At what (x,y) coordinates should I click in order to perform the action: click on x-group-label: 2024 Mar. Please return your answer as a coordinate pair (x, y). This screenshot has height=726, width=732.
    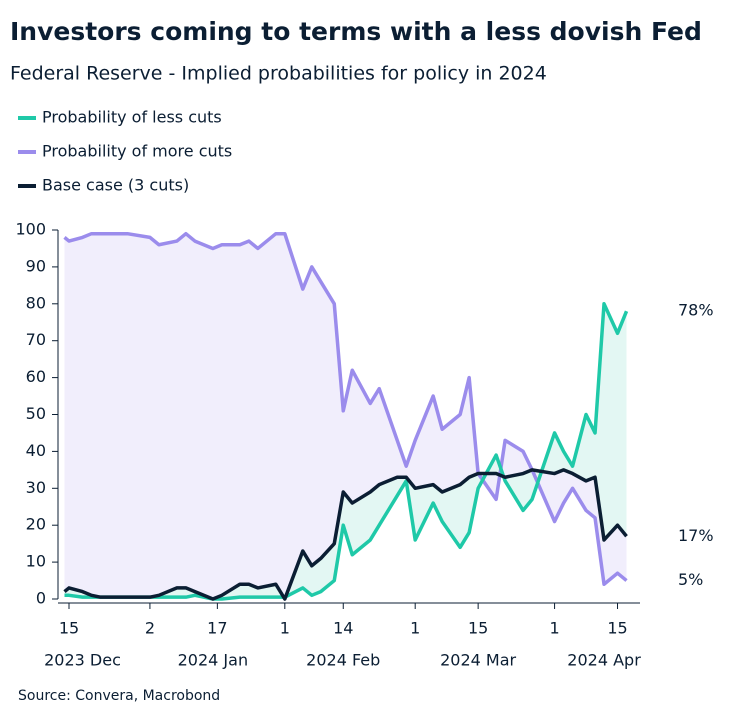
    Looking at the image, I should click on (478, 660).